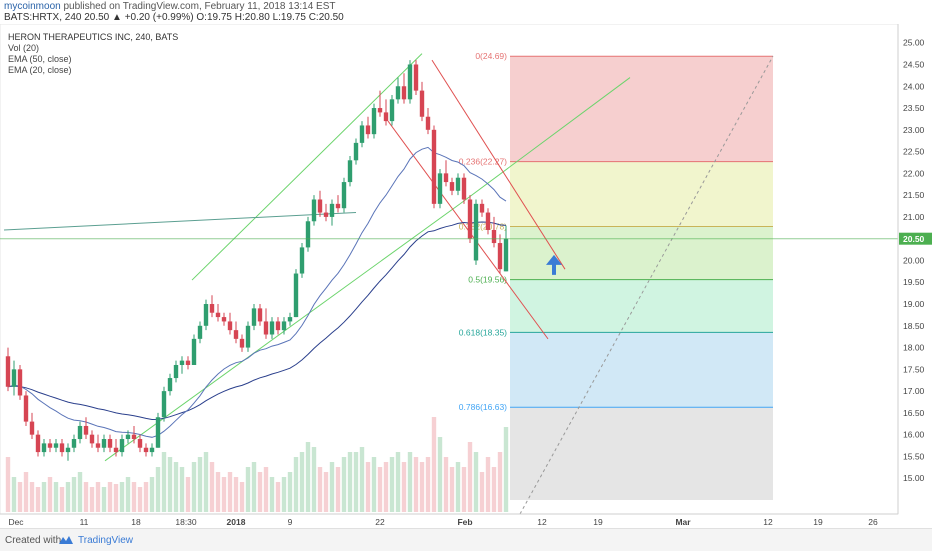 The width and height of the screenshot is (932, 551). I want to click on author-link: mycoinmoon, so click(32, 6).